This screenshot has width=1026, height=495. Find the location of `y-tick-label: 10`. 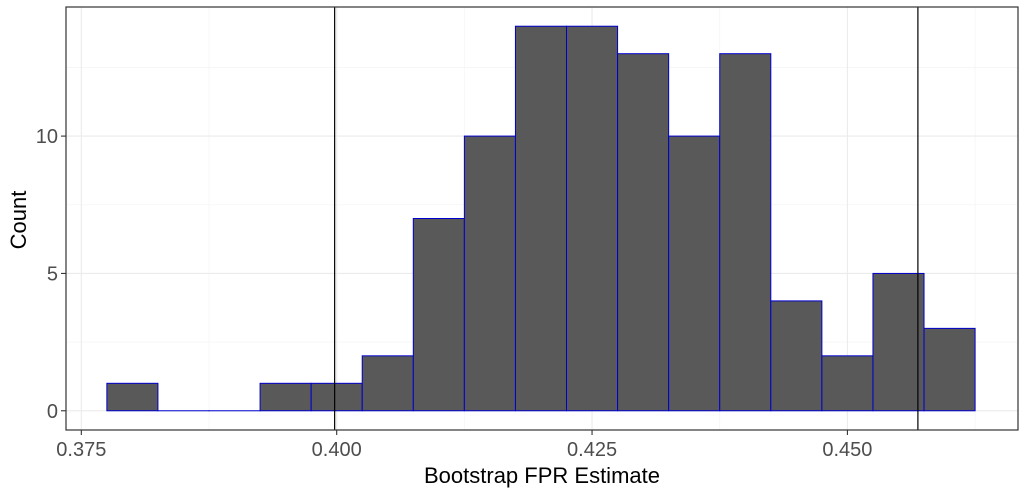

y-tick-label: 10 is located at coordinates (47, 137).